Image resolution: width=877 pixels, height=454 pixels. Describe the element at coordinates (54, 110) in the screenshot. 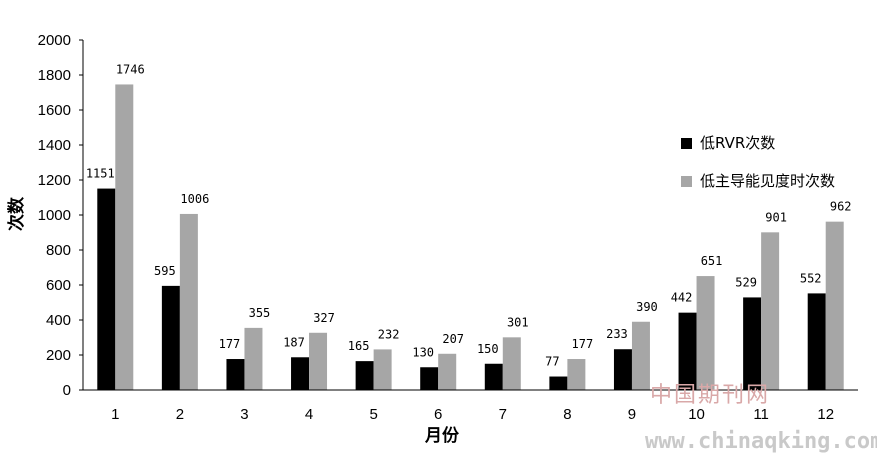

I see `y-tick-label: 1600` at that location.